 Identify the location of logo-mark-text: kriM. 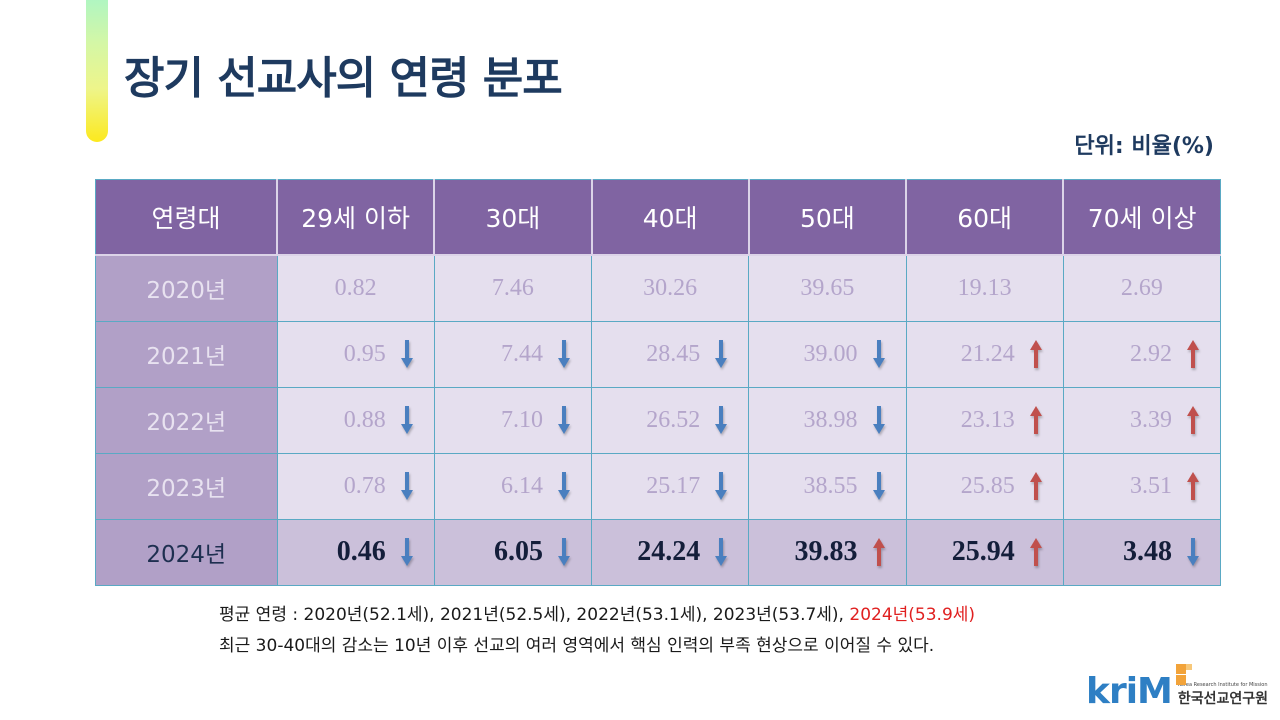
(1129, 691).